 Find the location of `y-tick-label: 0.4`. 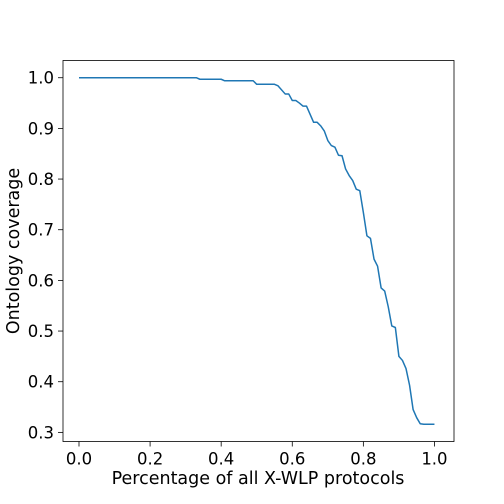

y-tick-label: 0.4 is located at coordinates (41, 382).